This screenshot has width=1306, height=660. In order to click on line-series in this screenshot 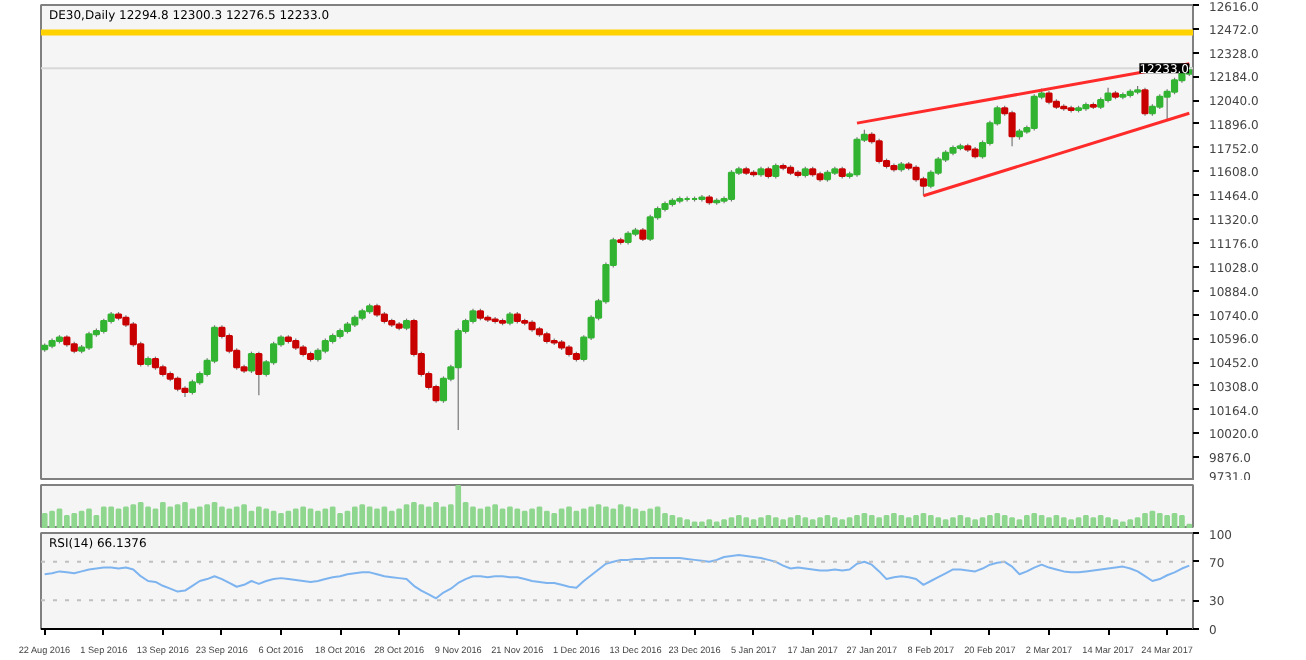, I will do `click(617, 577)`.